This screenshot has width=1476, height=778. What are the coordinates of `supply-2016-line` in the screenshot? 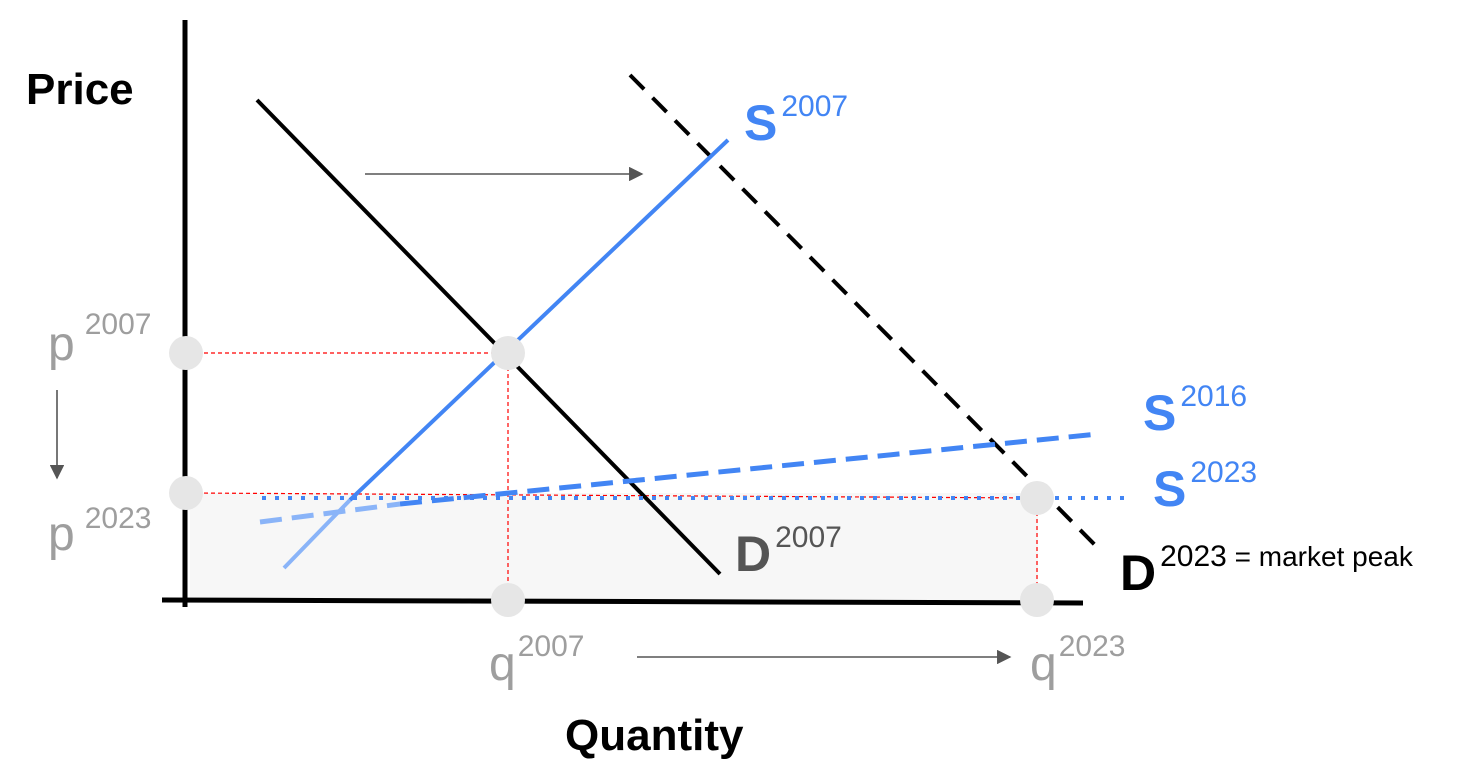 It's located at (749, 469).